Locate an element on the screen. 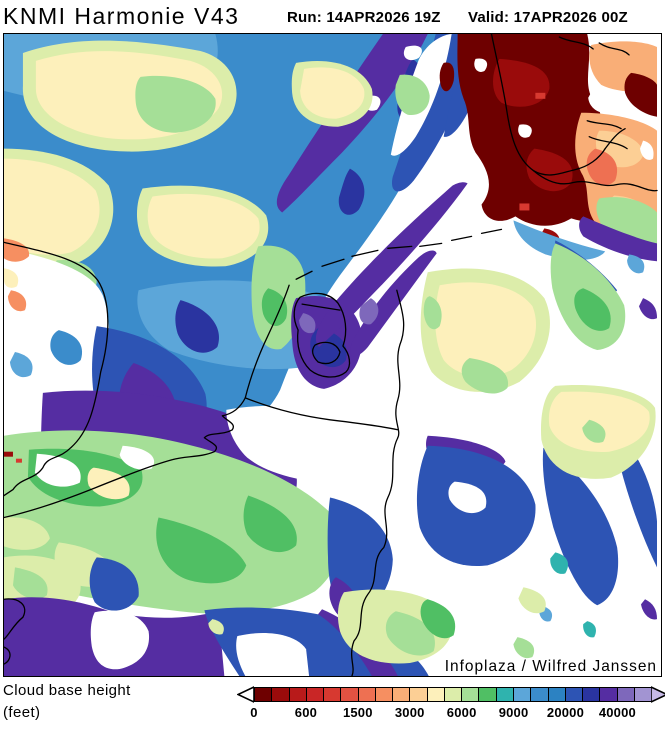 Image resolution: width=665 pixels, height=735 pixels. legend-unit: (feet) is located at coordinates (22, 712).